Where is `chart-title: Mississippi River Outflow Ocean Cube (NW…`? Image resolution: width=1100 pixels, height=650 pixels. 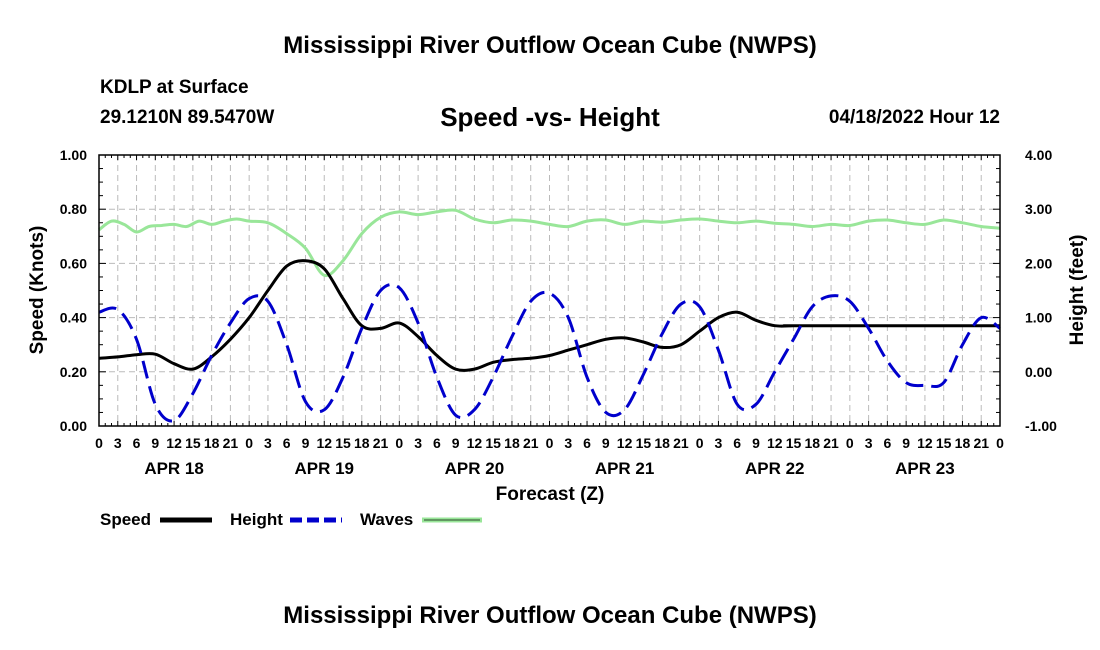 chart-title: Mississippi River Outflow Ocean Cube (NW… is located at coordinates (550, 45).